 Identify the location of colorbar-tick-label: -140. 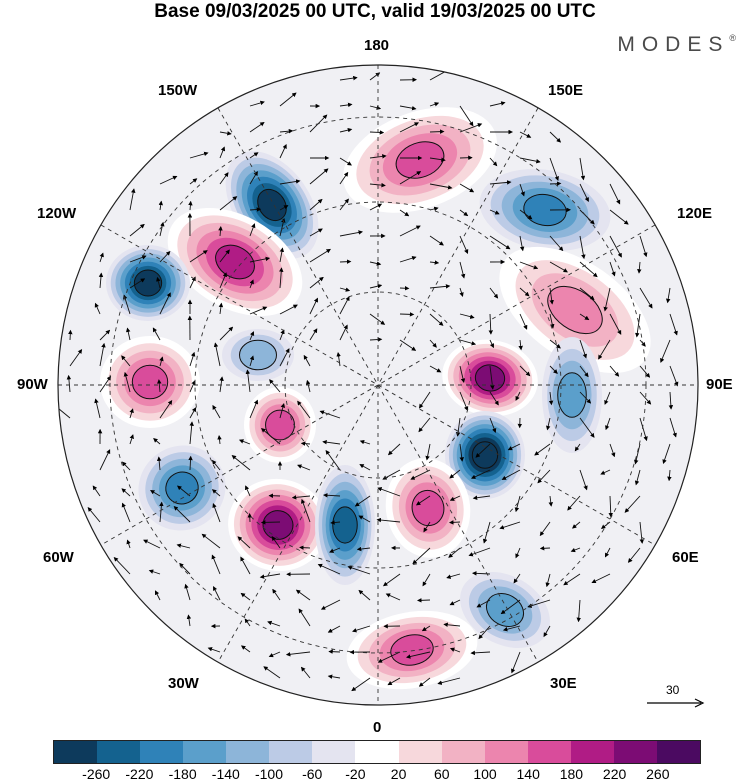
(225, 774).